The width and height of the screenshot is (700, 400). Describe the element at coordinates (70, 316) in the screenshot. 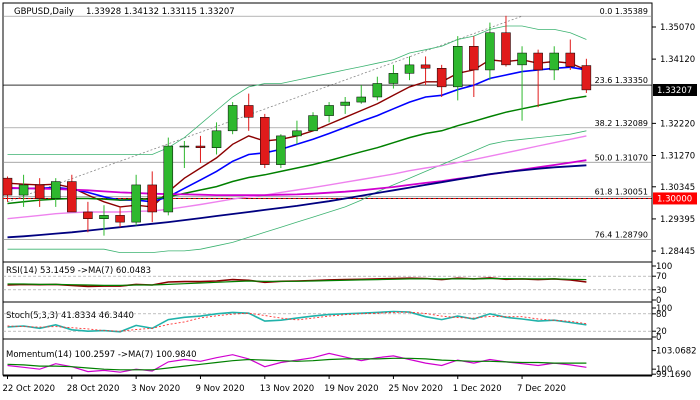

I see `stochastic-title: Stoch(5,3,3) 41.8334 46.3440` at that location.